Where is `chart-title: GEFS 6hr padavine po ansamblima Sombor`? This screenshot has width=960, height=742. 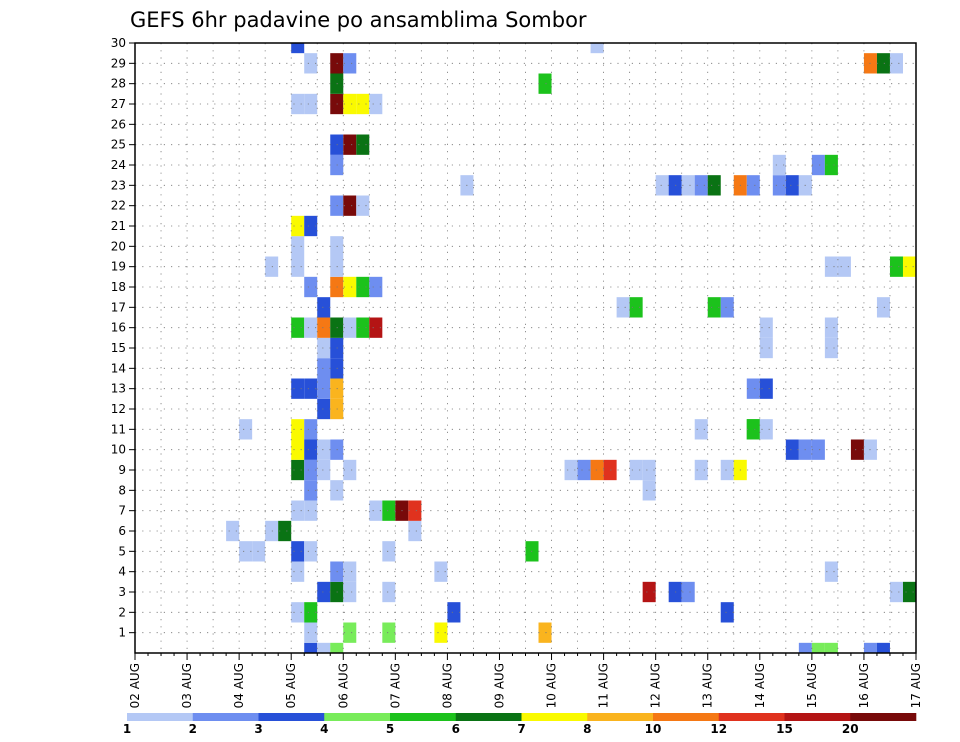
chart-title: GEFS 6hr padavine po ansamblima Sombor is located at coordinates (358, 20).